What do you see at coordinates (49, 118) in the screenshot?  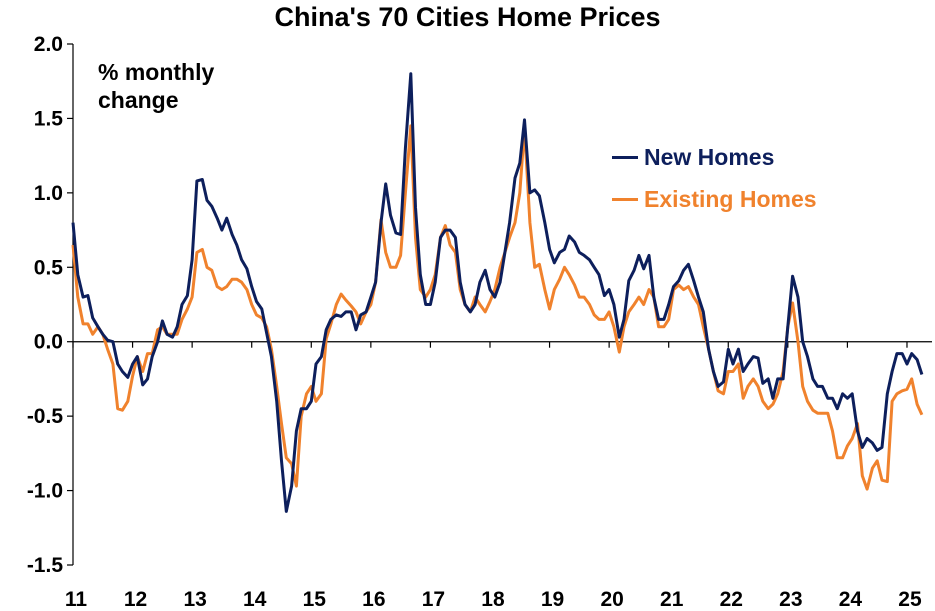 I see `y-tick-label: 1.5` at bounding box center [49, 118].